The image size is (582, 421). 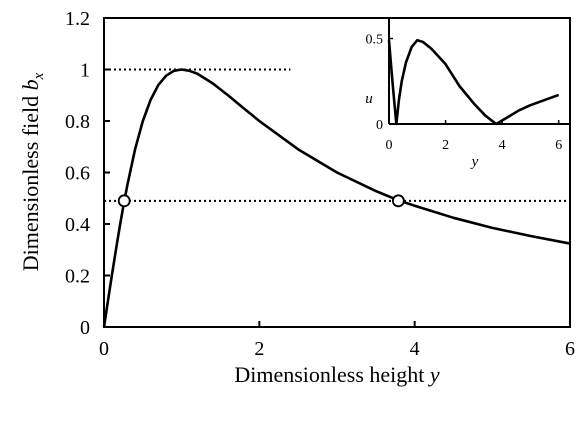 What do you see at coordinates (369, 99) in the screenshot?
I see `inset-y-axis-label: u` at bounding box center [369, 99].